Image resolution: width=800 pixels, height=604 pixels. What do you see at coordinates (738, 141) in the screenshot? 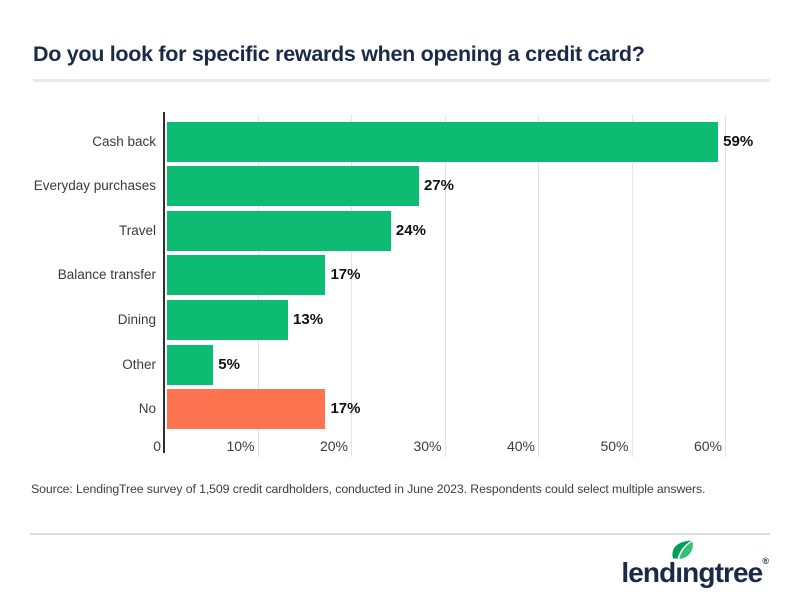
I see `value-label: 59%` at bounding box center [738, 141].